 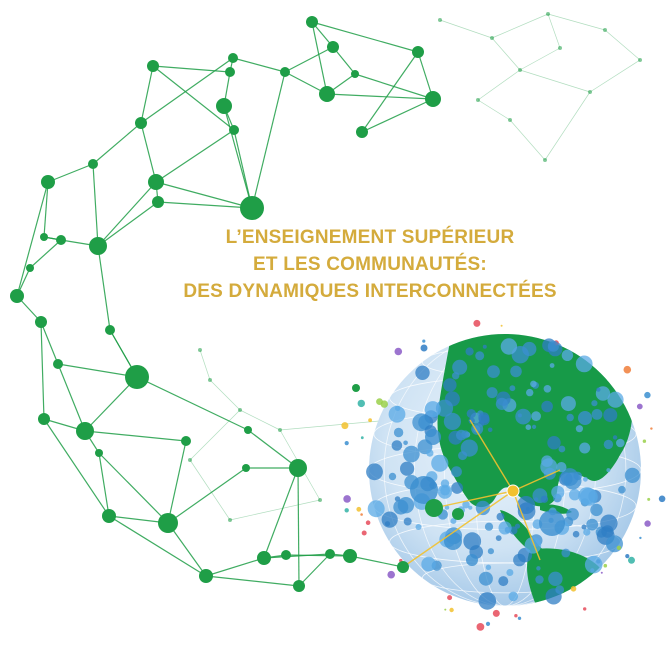 What do you see at coordinates (513, 491) in the screenshot?
I see `highlight-node` at bounding box center [513, 491].